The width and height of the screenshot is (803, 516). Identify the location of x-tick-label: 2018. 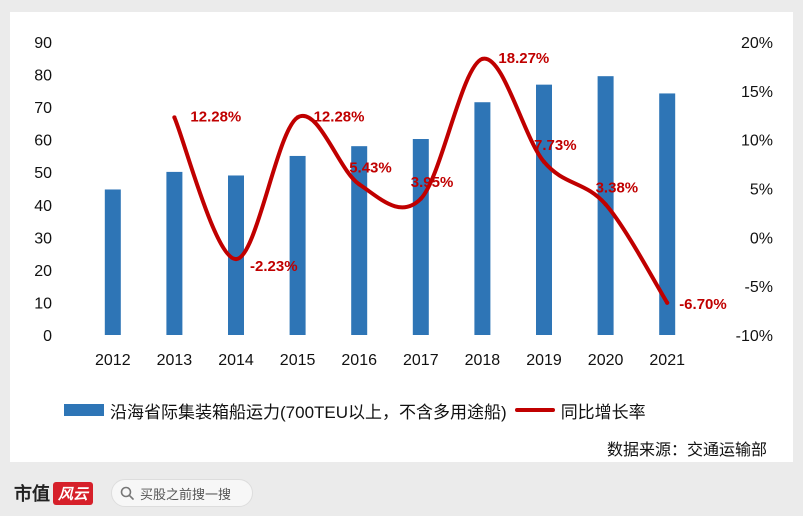
(483, 360).